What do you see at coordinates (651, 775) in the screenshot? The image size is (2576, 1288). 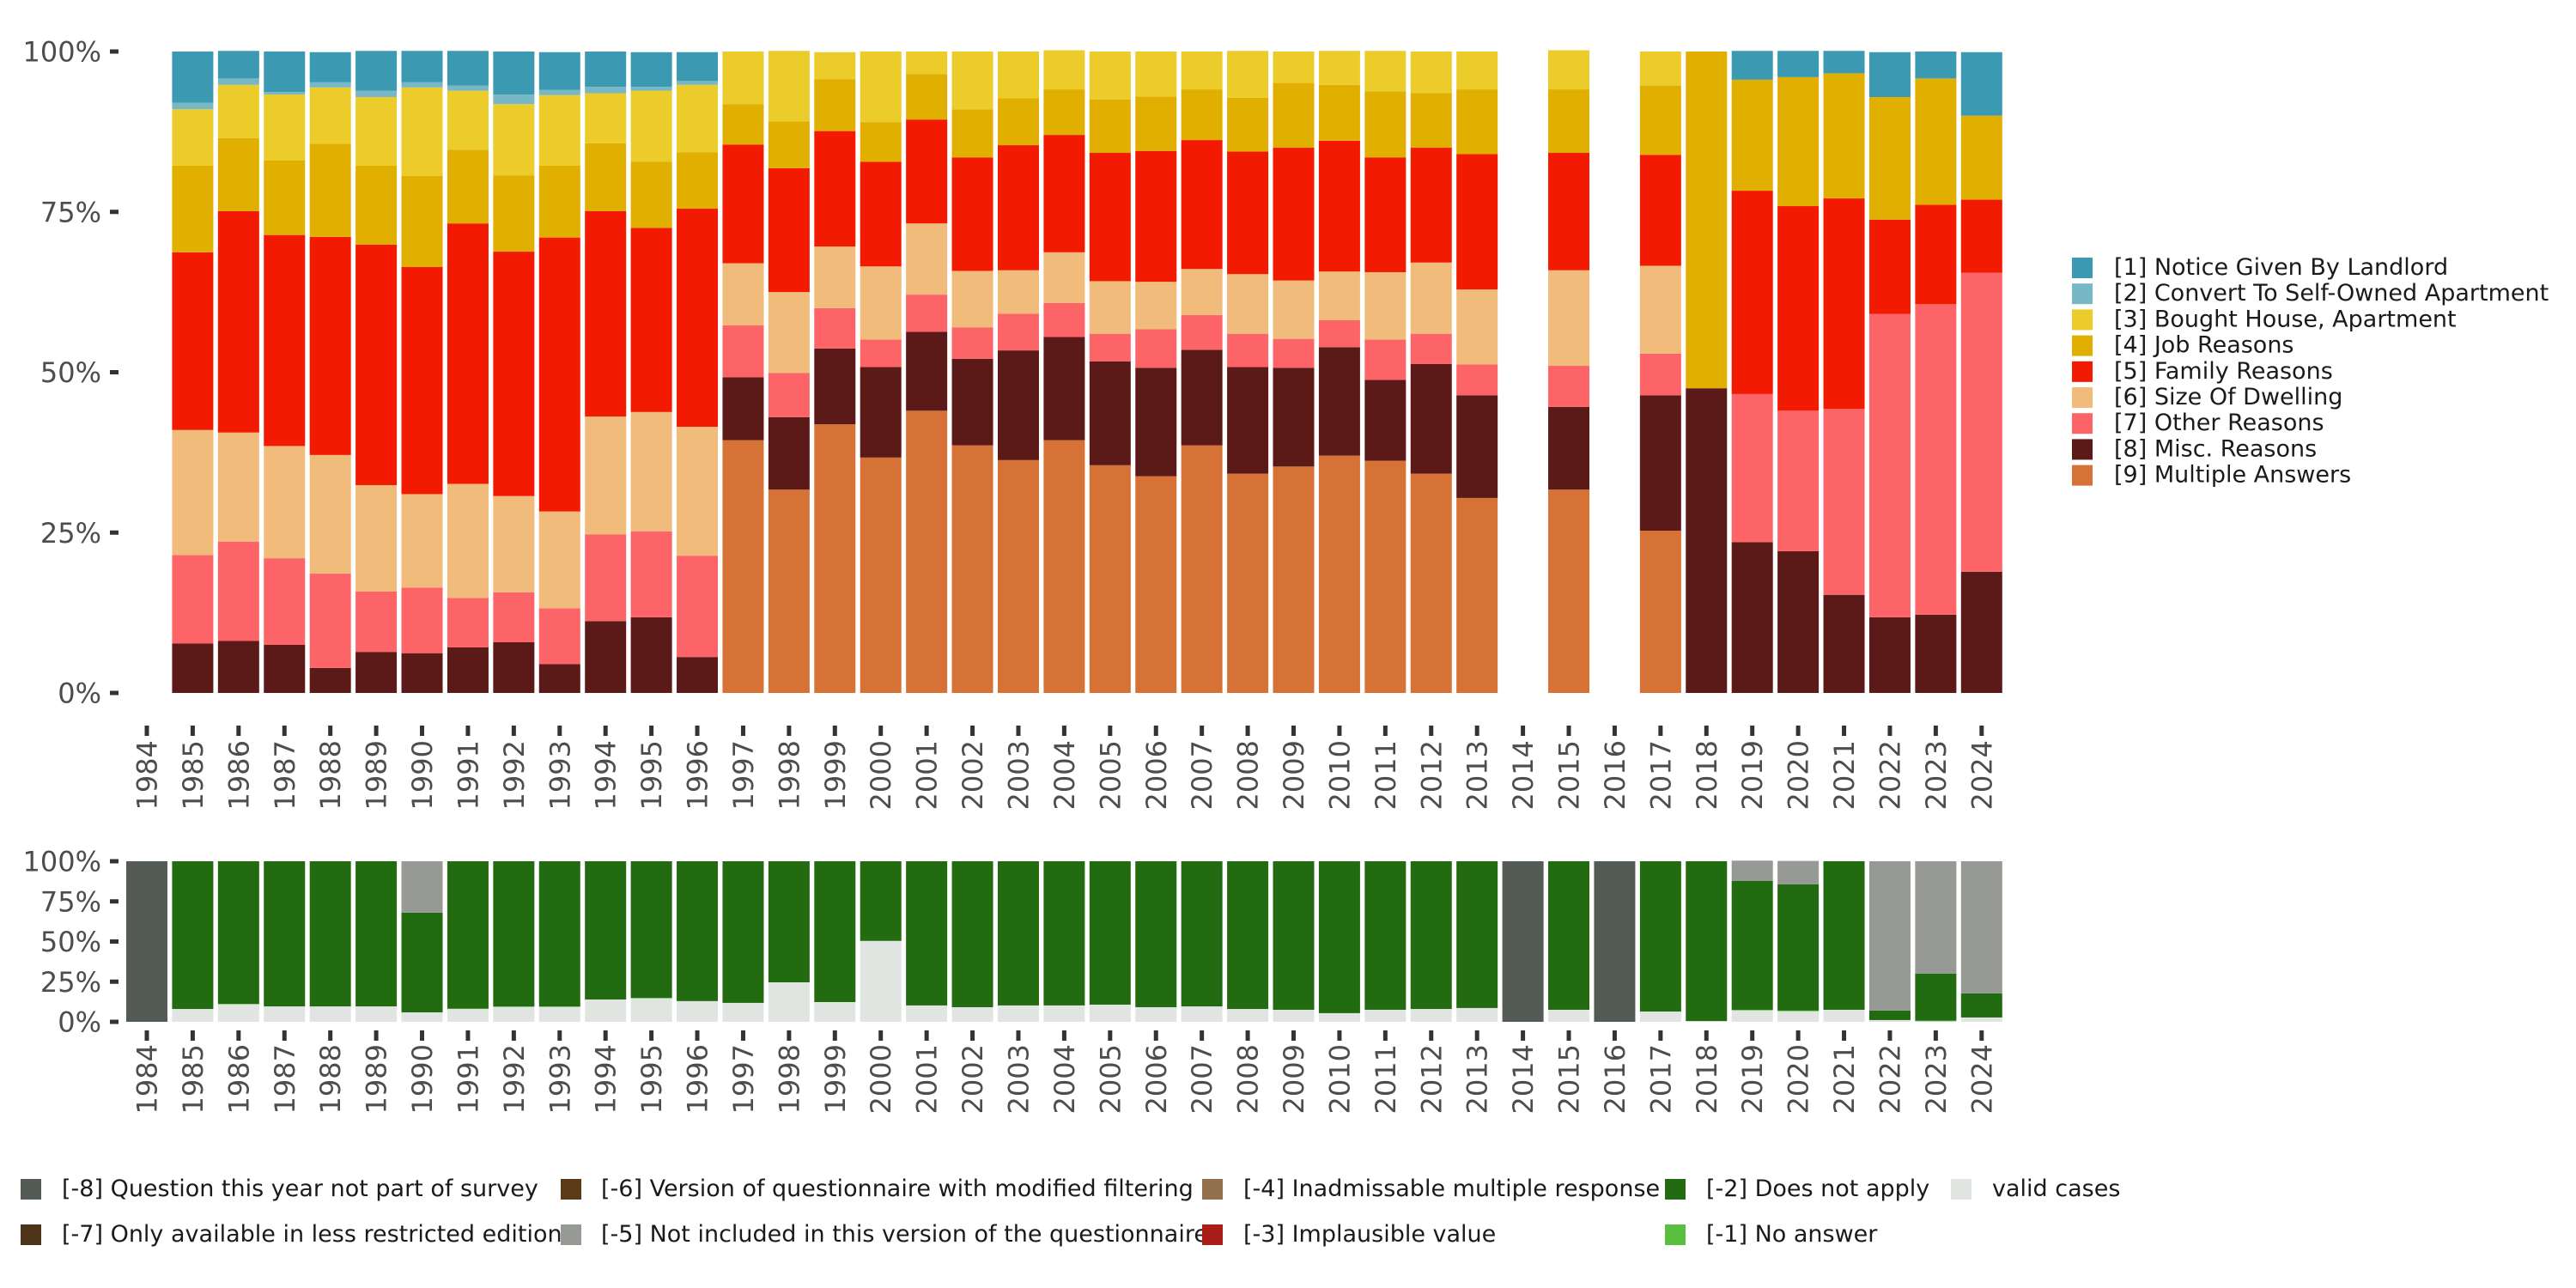 I see `x-tick-label: 1995` at bounding box center [651, 775].